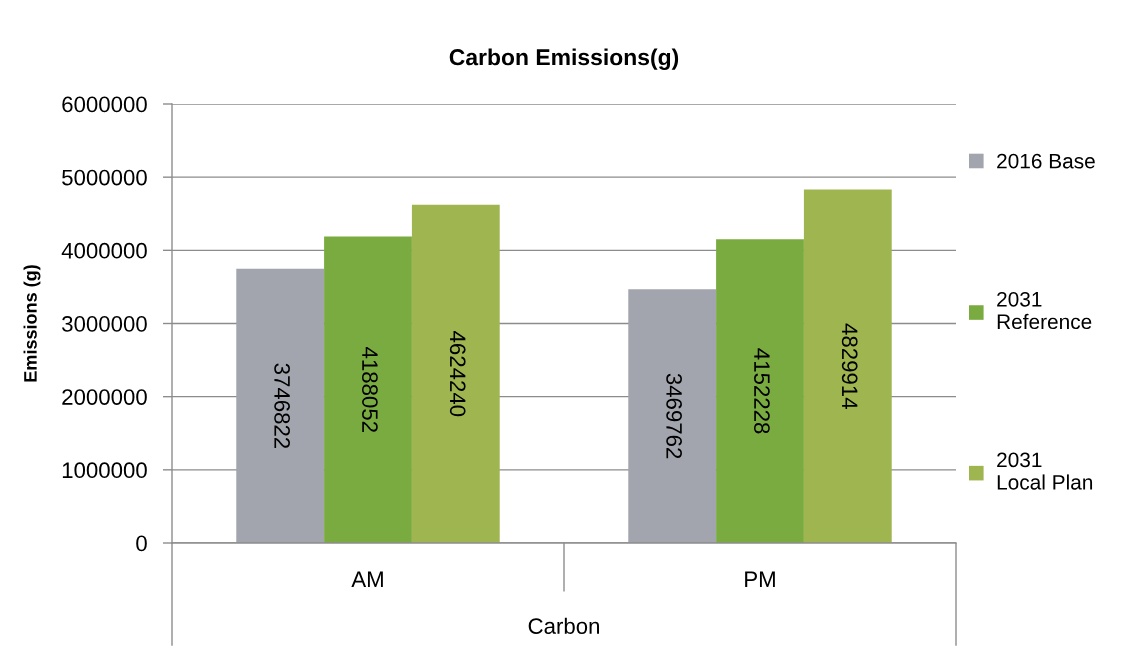 Image resolution: width=1123 pixels, height=657 pixels. Describe the element at coordinates (1044, 310) in the screenshot. I see `legend-label: 2031 Reference` at that location.